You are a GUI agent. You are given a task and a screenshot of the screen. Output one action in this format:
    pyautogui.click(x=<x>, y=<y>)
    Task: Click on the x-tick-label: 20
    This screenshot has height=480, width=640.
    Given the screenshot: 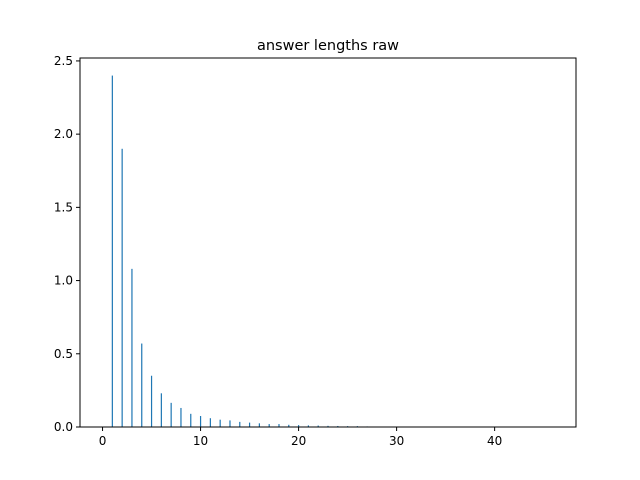 What is the action you would take?
    pyautogui.click(x=298, y=441)
    